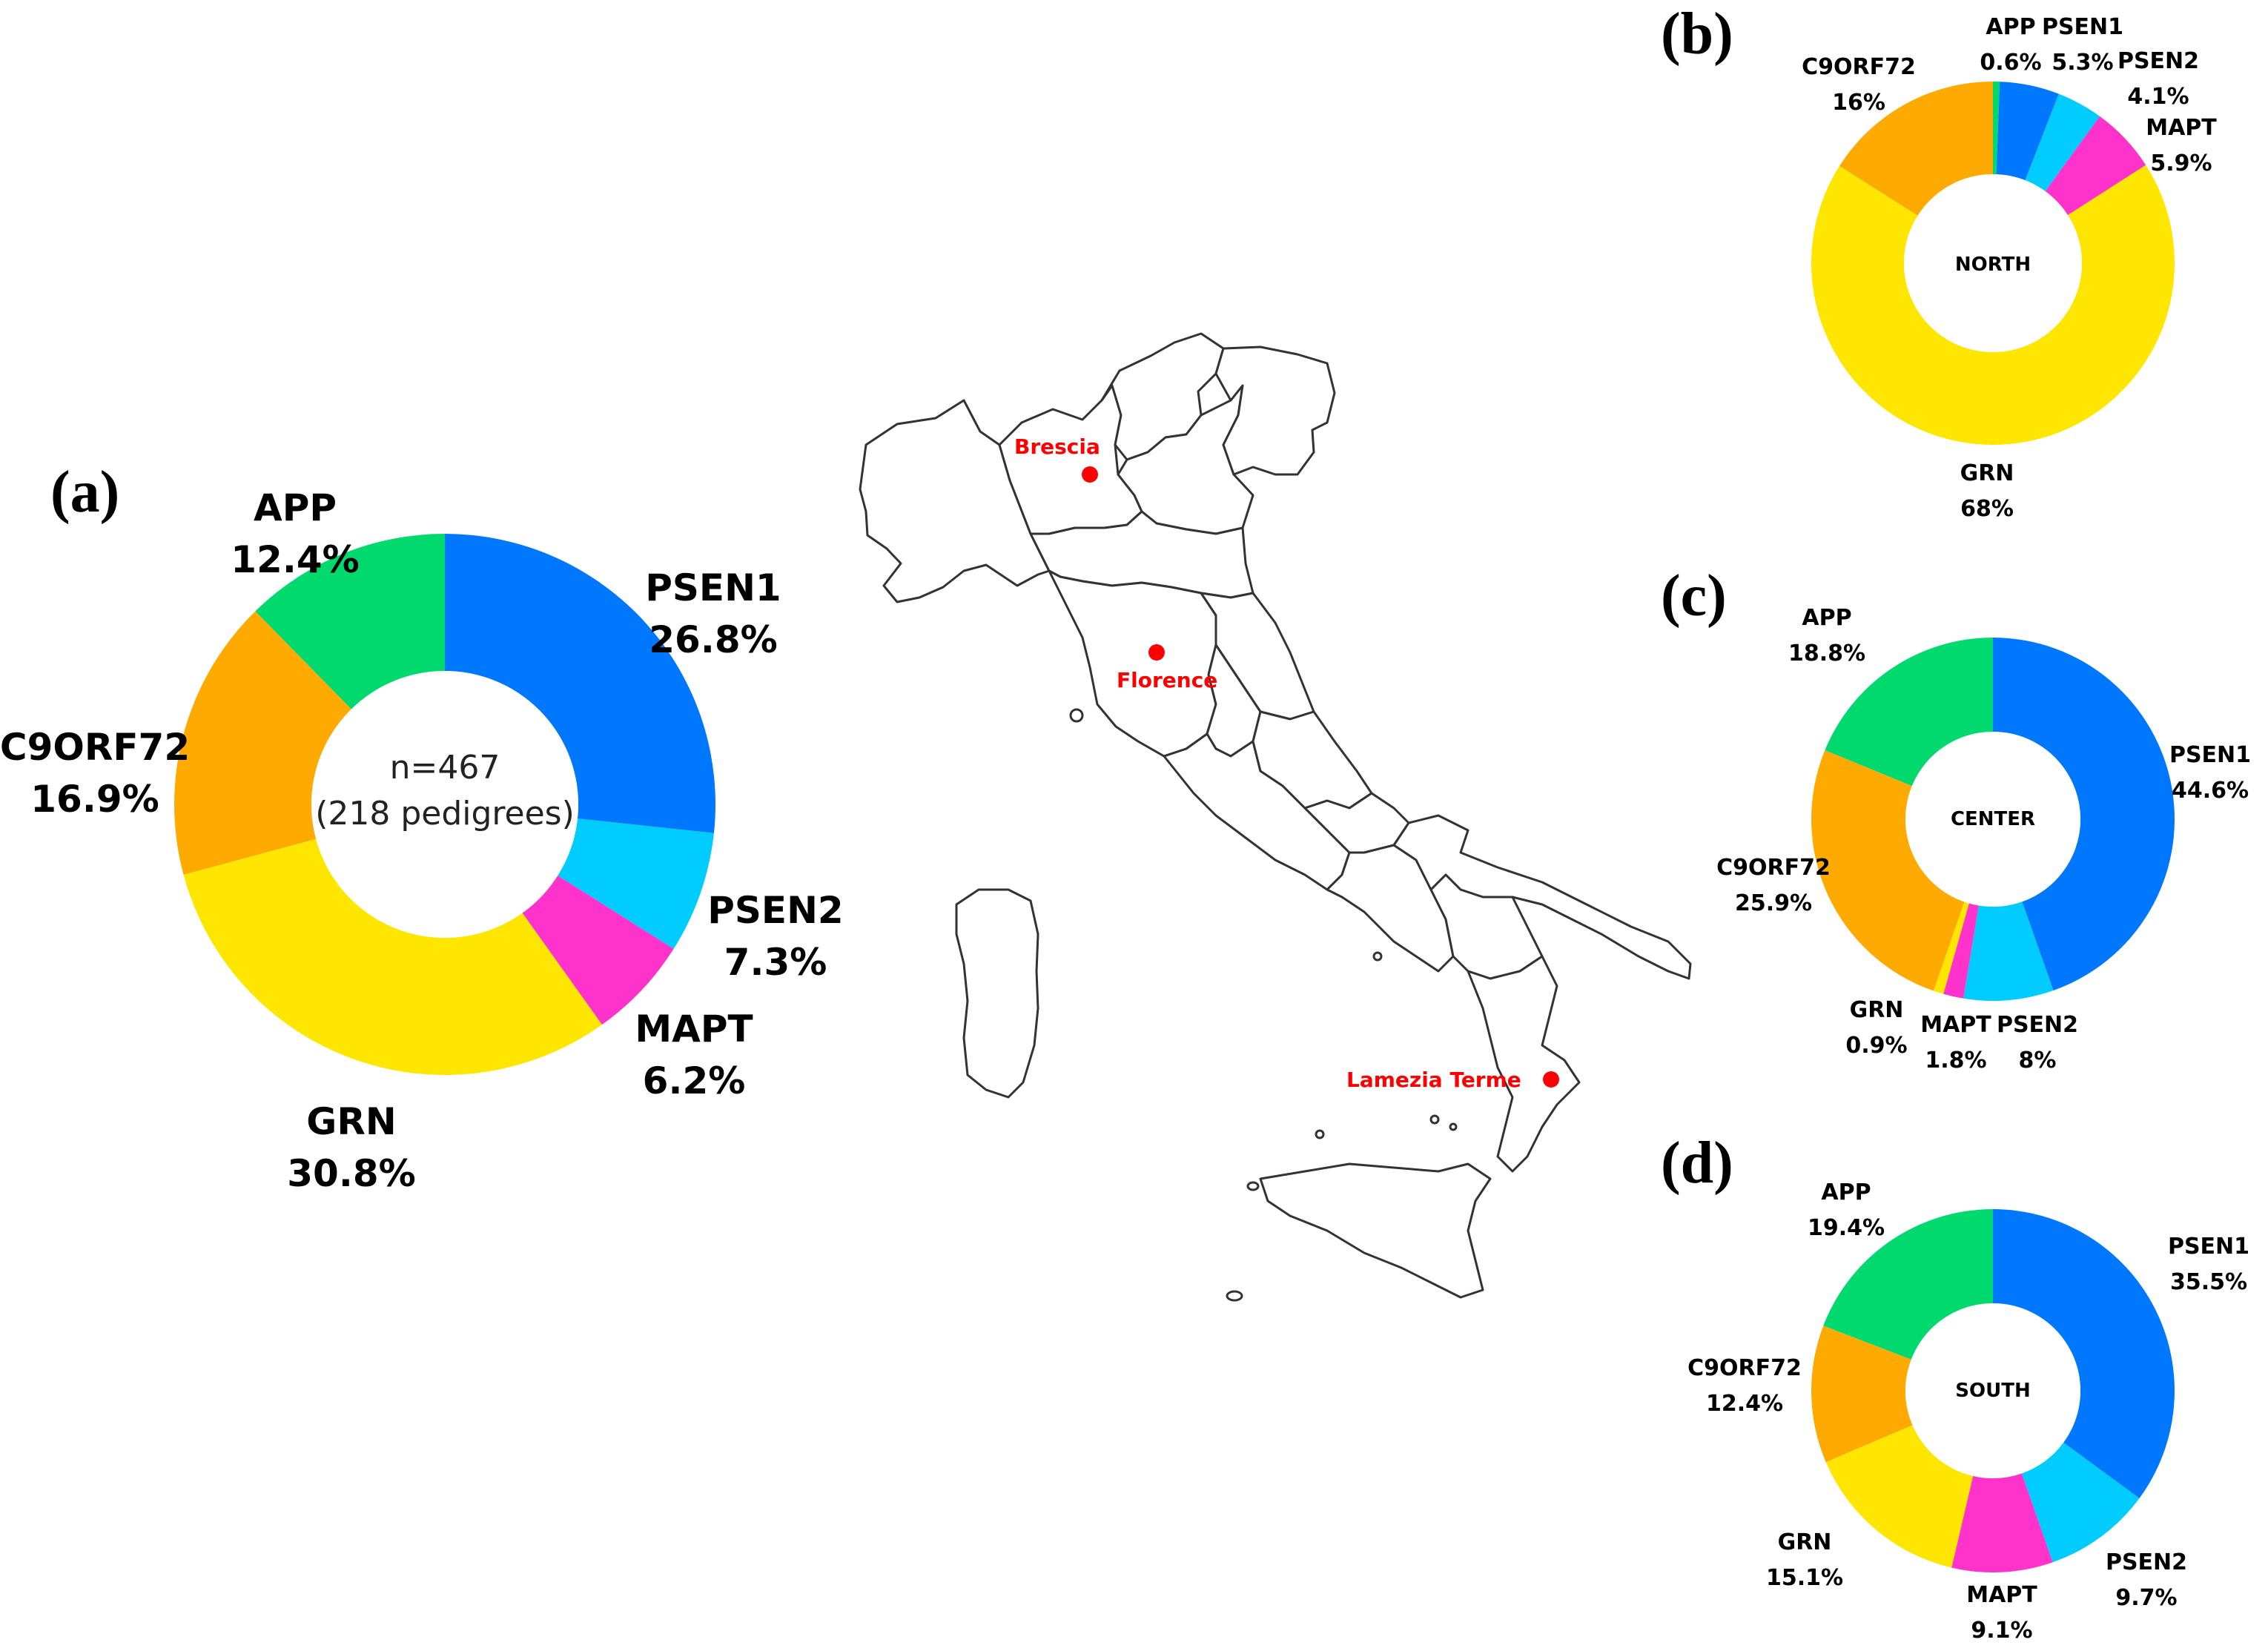  I want to click on label-d-psen2-name: PSEN2, so click(2146, 1562).